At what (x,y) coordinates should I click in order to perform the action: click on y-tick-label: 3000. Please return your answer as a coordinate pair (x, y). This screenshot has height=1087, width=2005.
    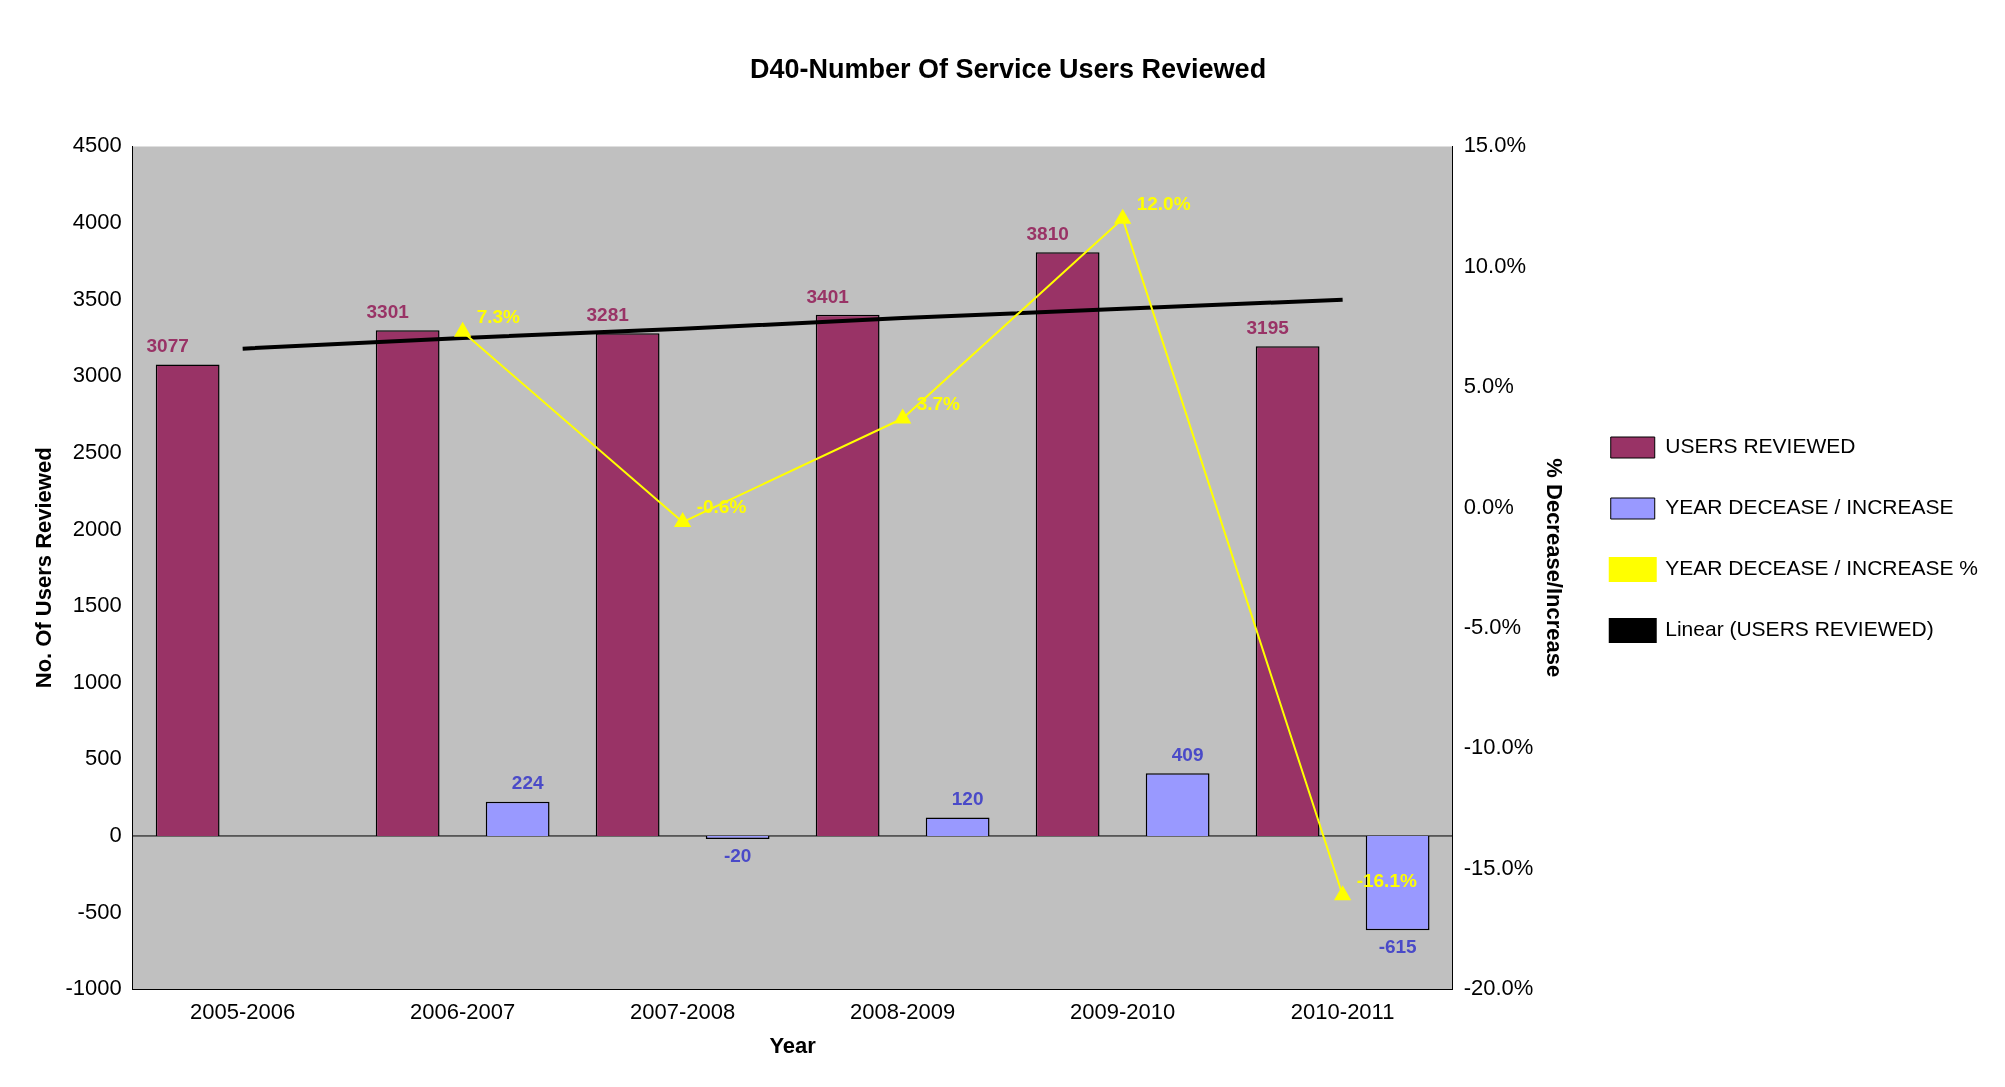
    Looking at the image, I should click on (97, 375).